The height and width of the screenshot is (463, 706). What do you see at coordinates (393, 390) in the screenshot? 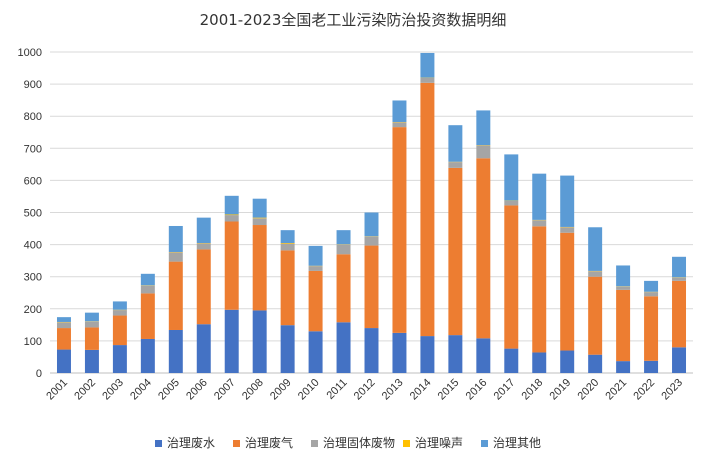
I see `x-tick-label: 2013` at bounding box center [393, 390].